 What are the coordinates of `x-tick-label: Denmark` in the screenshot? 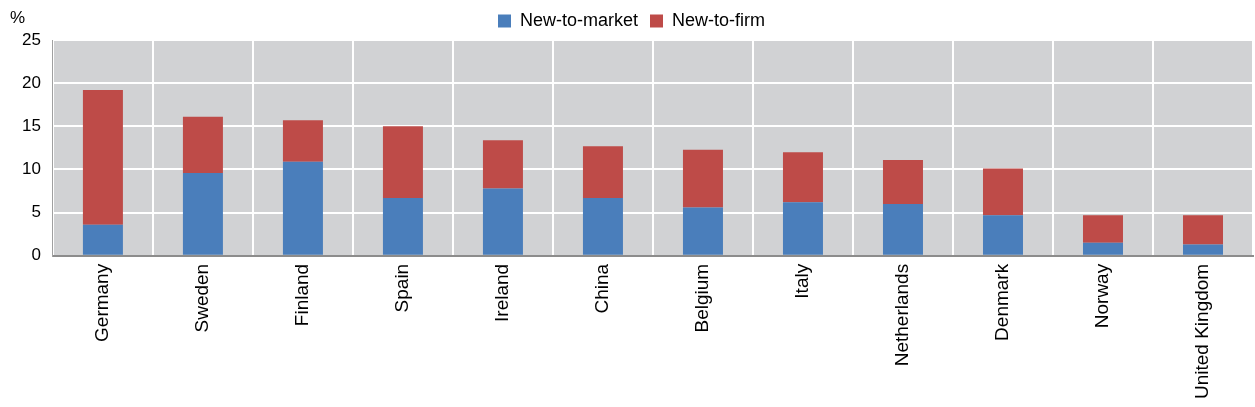 It's located at (1002, 302).